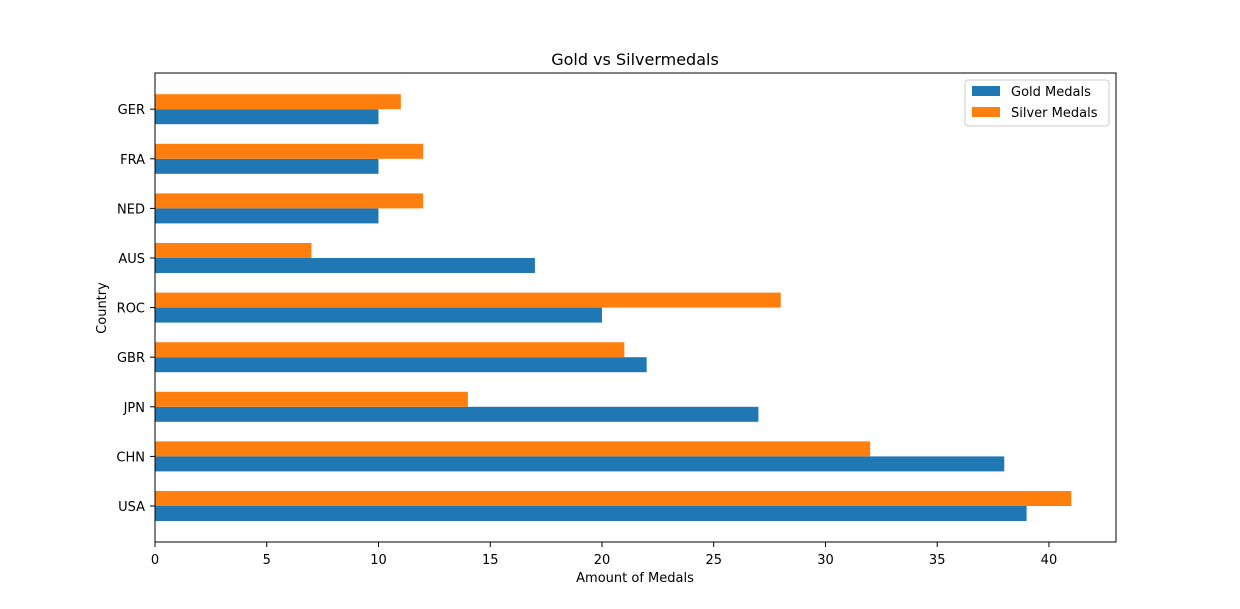 This screenshot has width=1240, height=609. Describe the element at coordinates (131, 309) in the screenshot. I see `y-tick-label-roc: ROC` at that location.